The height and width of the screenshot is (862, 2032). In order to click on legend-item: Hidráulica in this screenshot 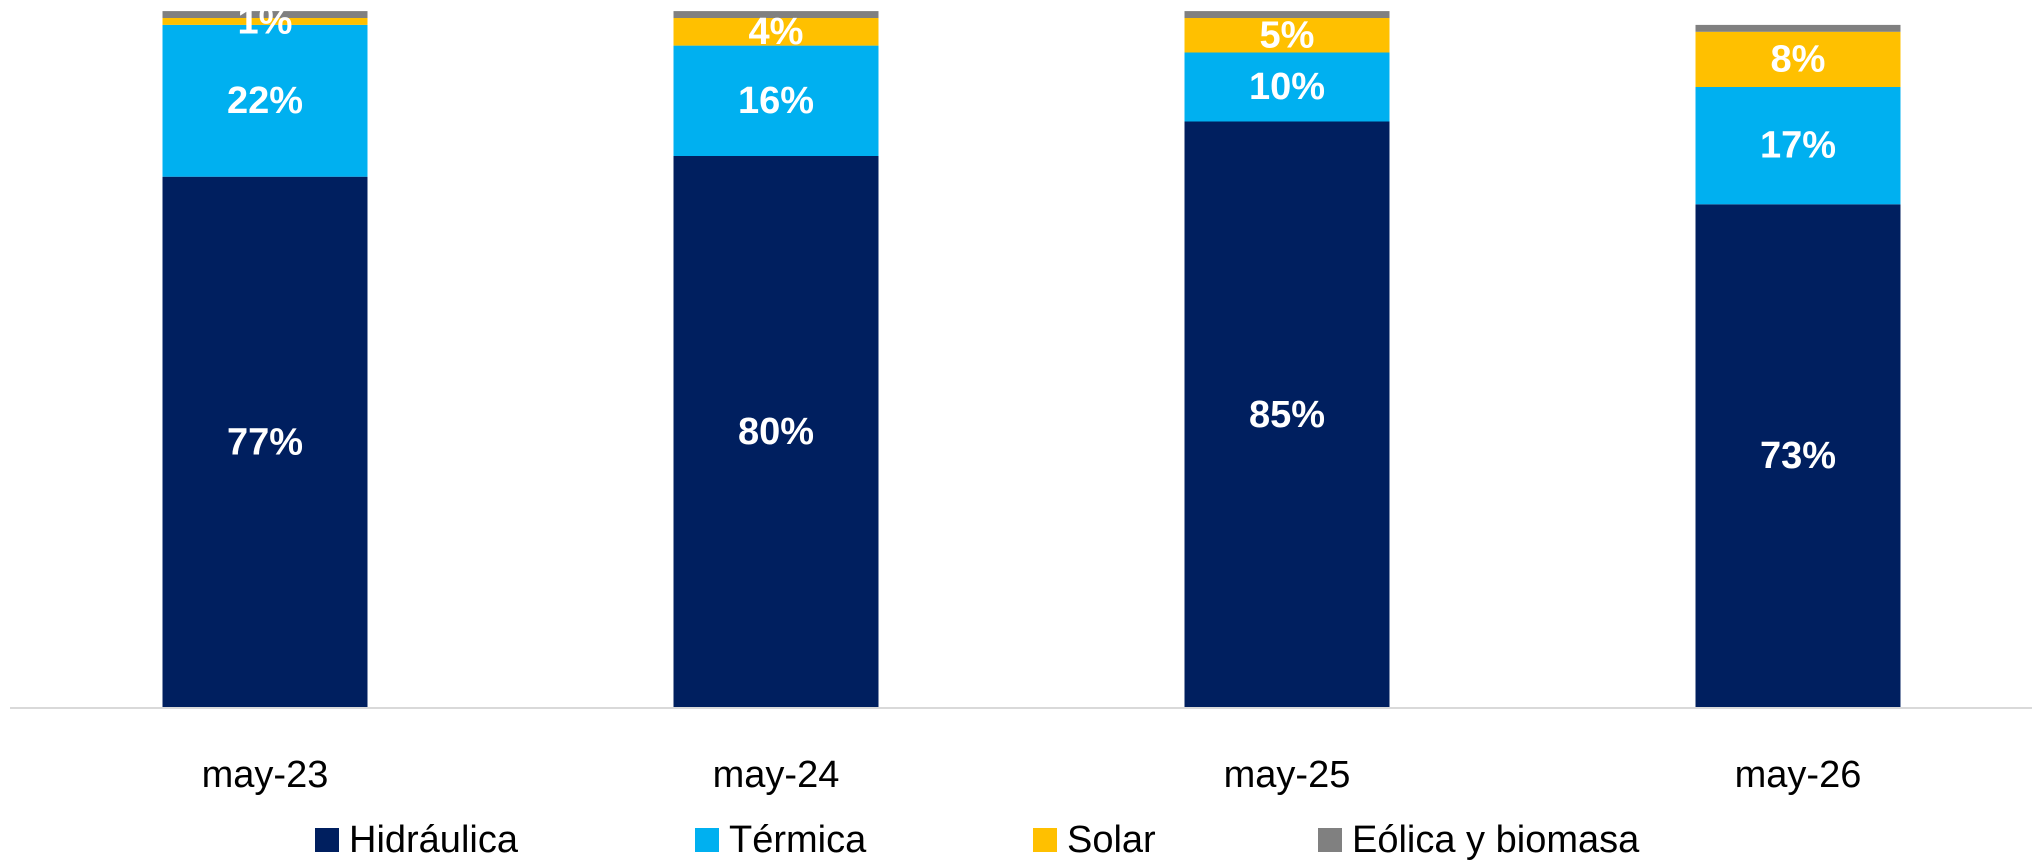, I will do `click(416, 840)`.